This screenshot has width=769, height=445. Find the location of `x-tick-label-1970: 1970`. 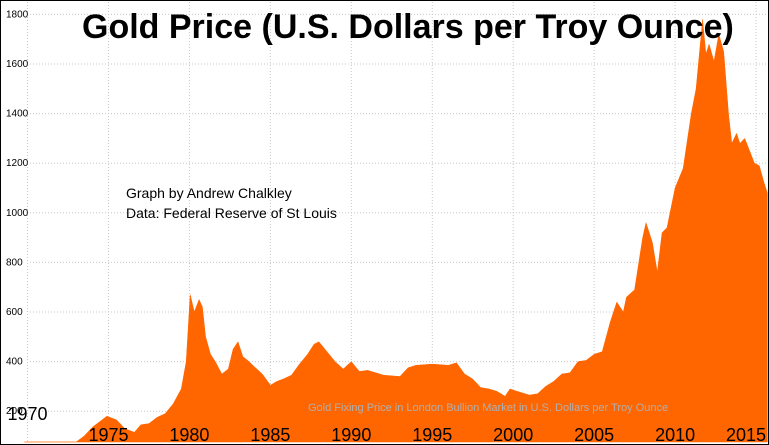

x-tick-label-1970: 1970 is located at coordinates (27, 414).